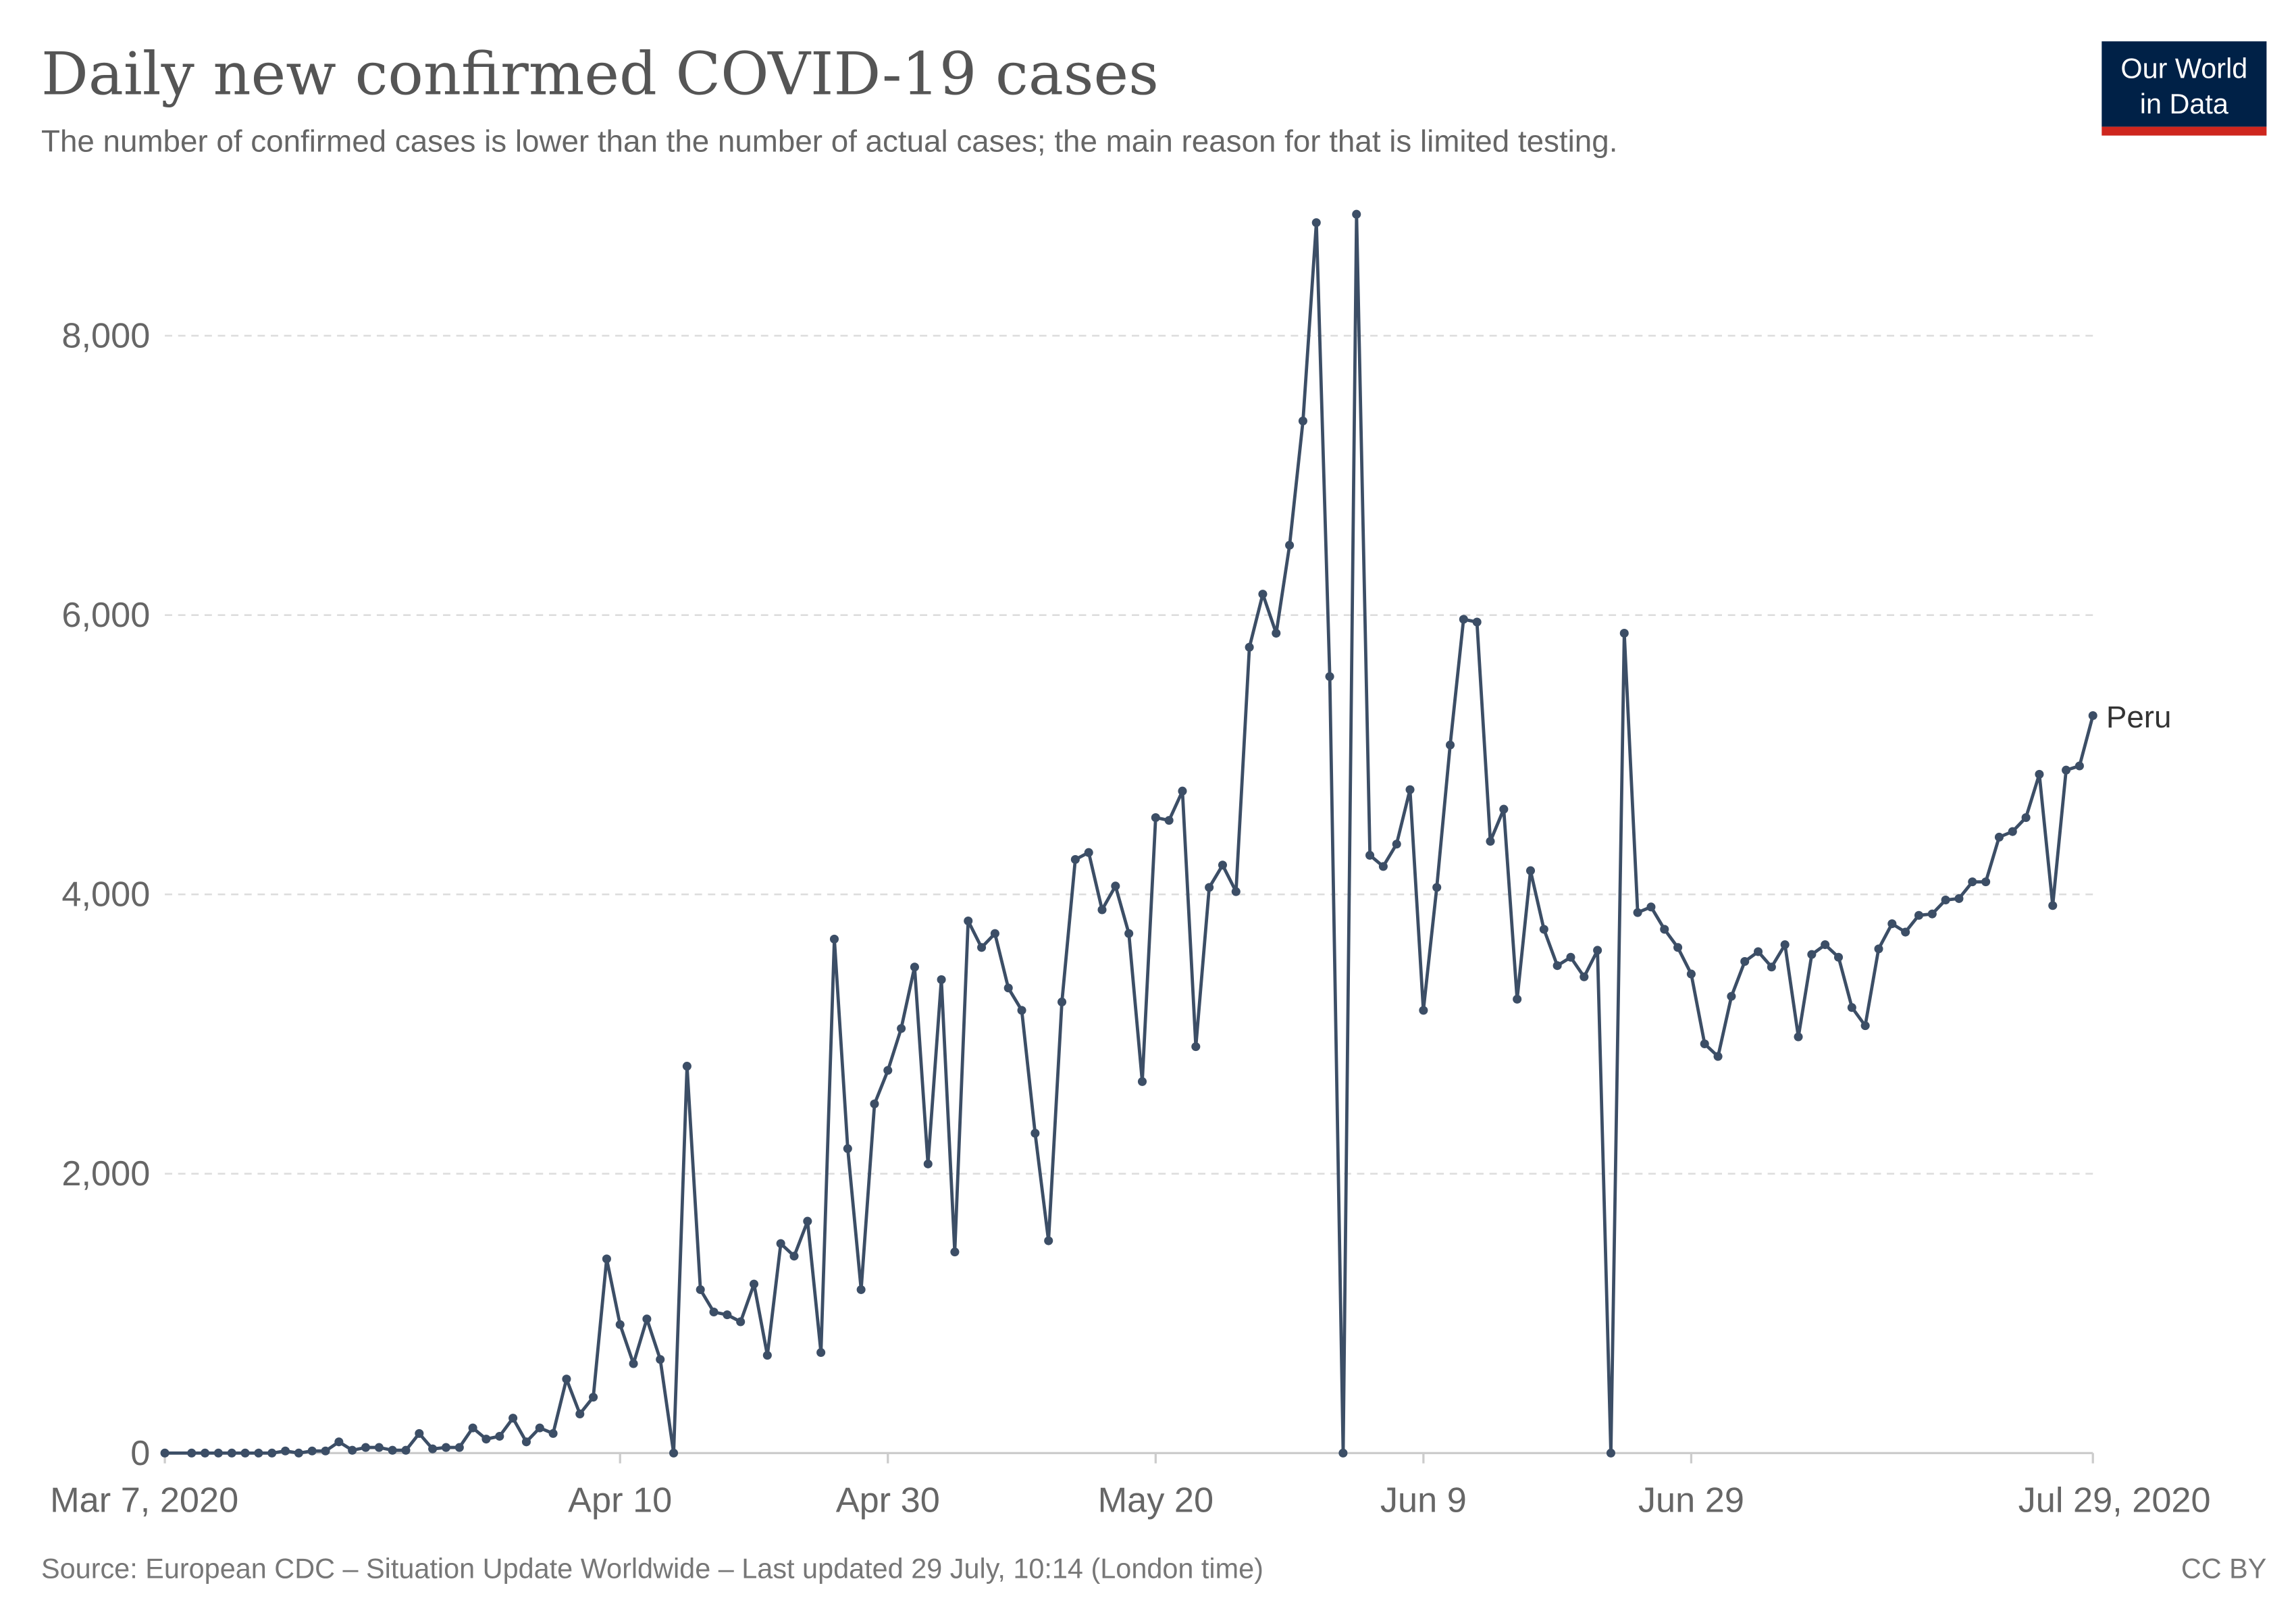 The height and width of the screenshot is (1621, 2296). Describe the element at coordinates (2183, 68) in the screenshot. I see `logo-line1: Our World` at that location.